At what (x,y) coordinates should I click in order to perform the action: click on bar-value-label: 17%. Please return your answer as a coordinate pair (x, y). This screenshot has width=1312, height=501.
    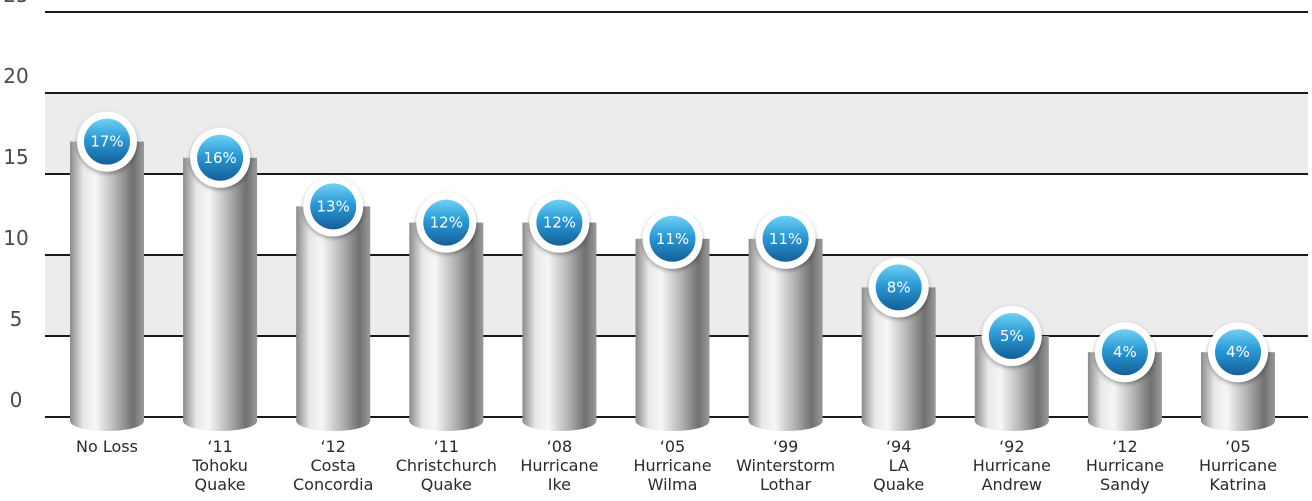
    Looking at the image, I should click on (106, 142).